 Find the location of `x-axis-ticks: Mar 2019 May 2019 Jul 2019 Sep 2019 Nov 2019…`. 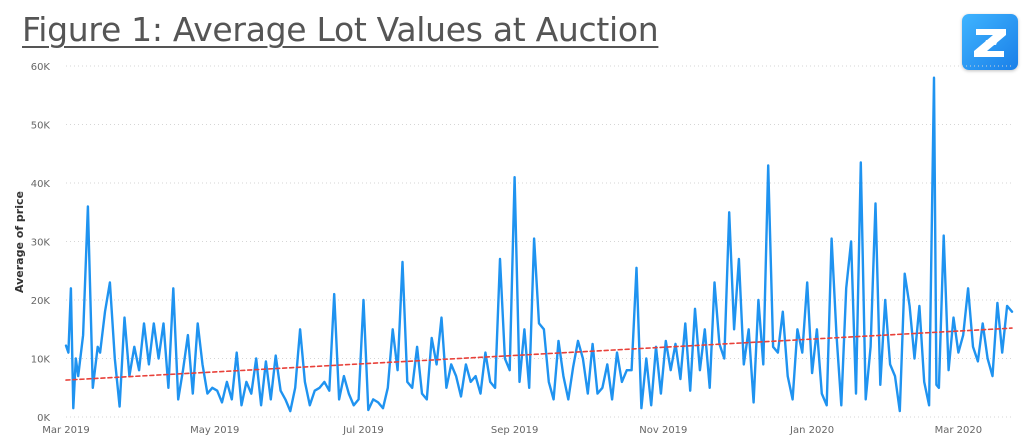

x-axis-ticks: Mar 2019 May 2019 Jul 2019 Sep 2019 Nov 2019… is located at coordinates (512, 430).